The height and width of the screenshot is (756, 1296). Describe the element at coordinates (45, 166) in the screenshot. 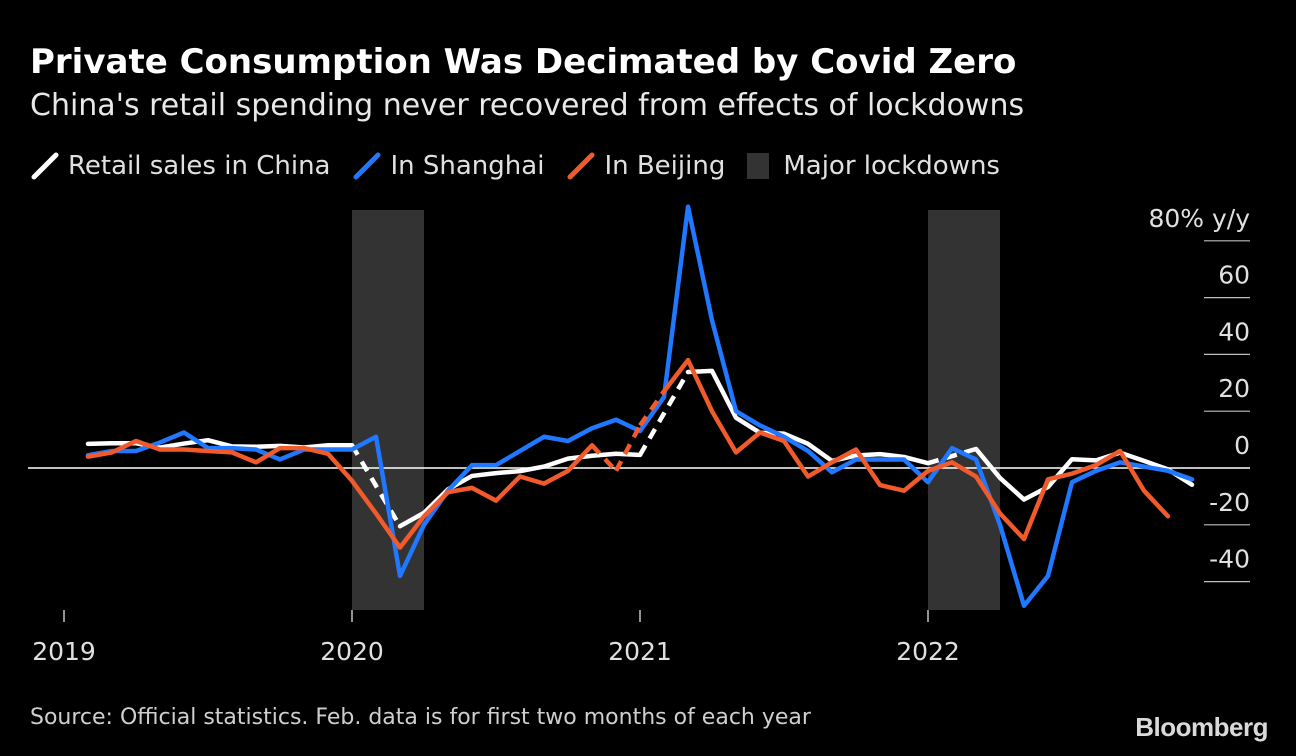

I see `legend-swatch-china-icon` at that location.